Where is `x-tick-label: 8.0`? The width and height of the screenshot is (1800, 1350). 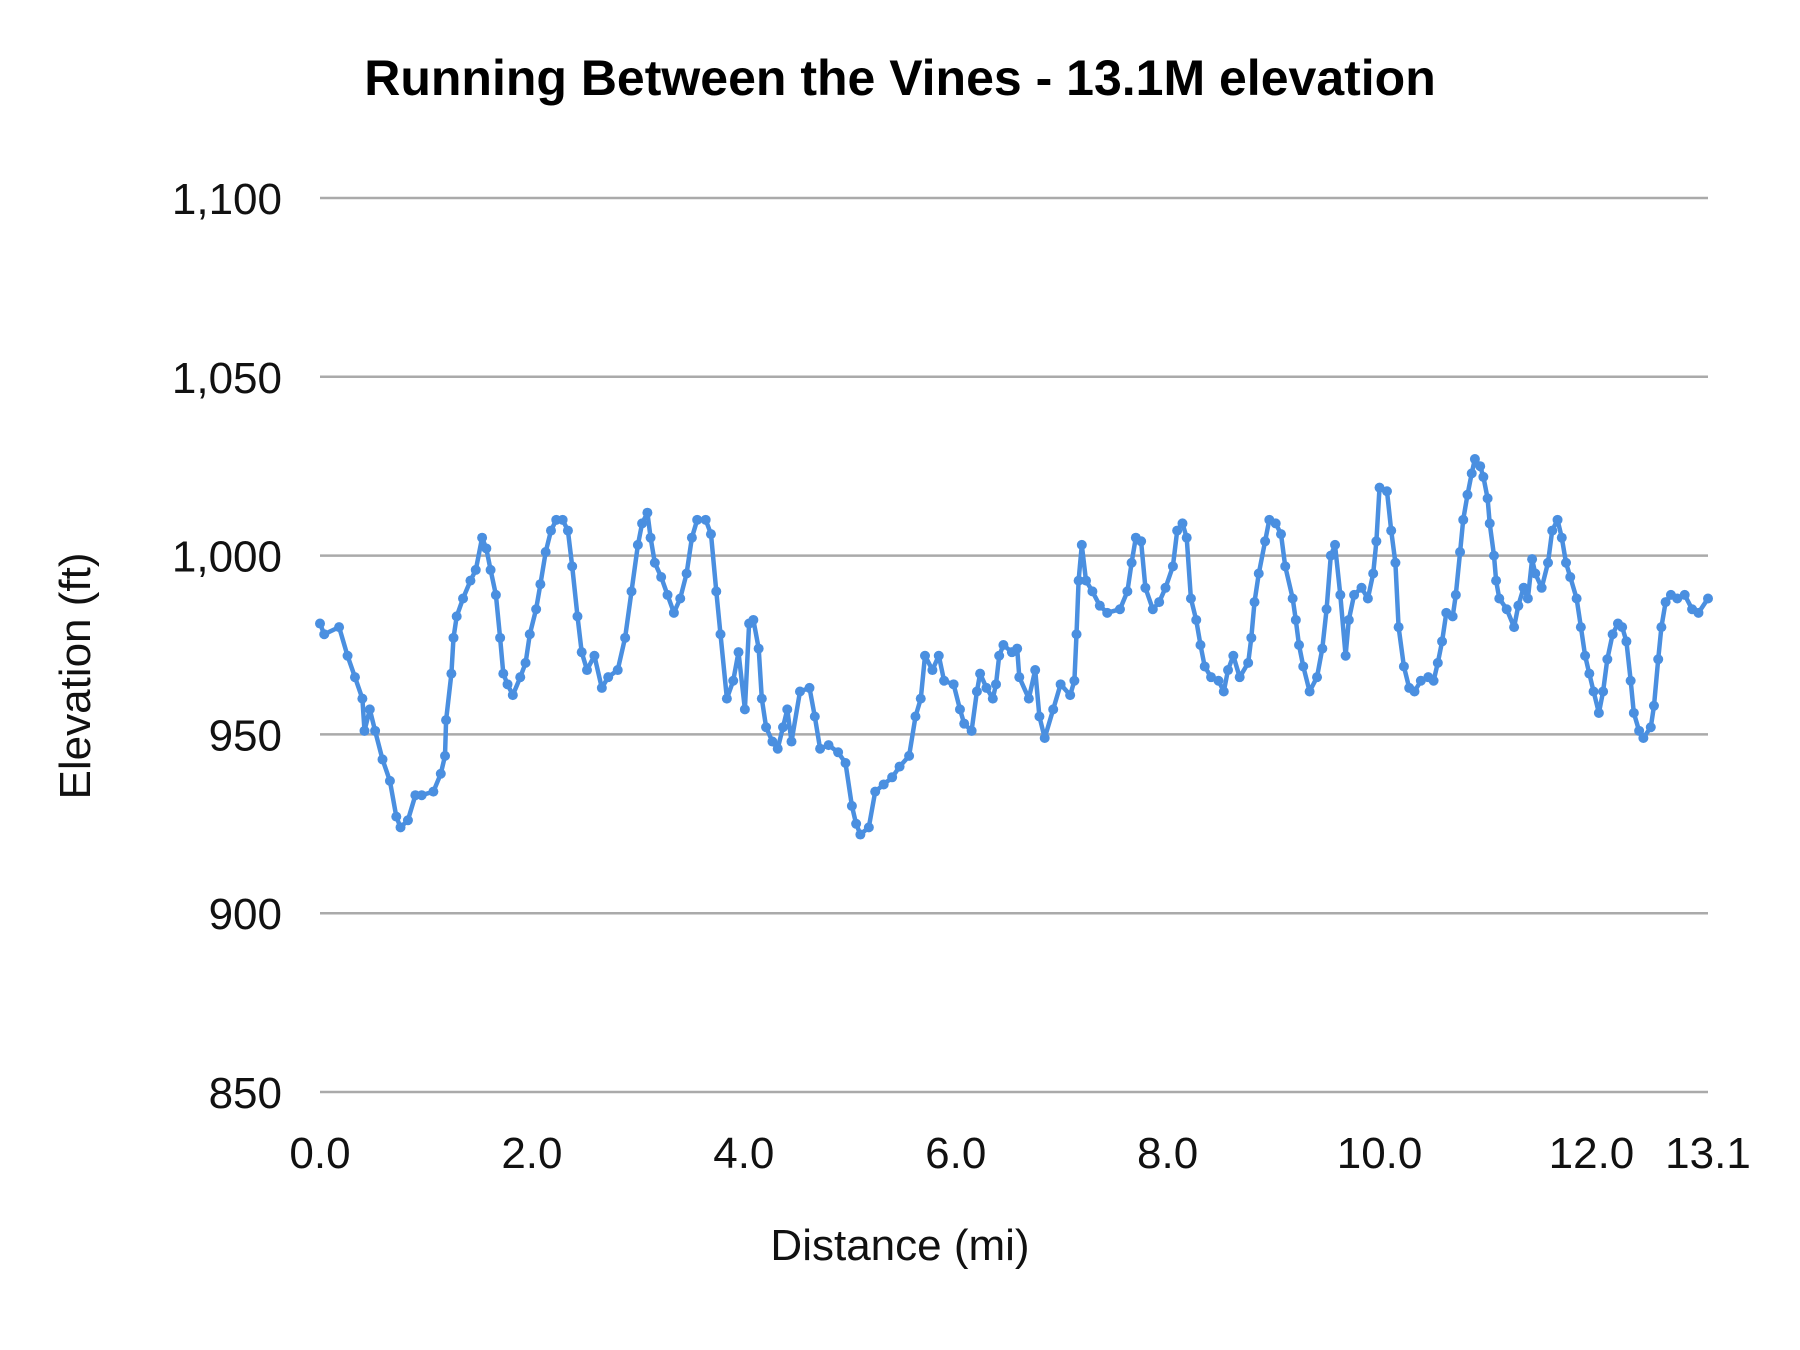 x-tick-label: 8.0 is located at coordinates (1167, 1153).